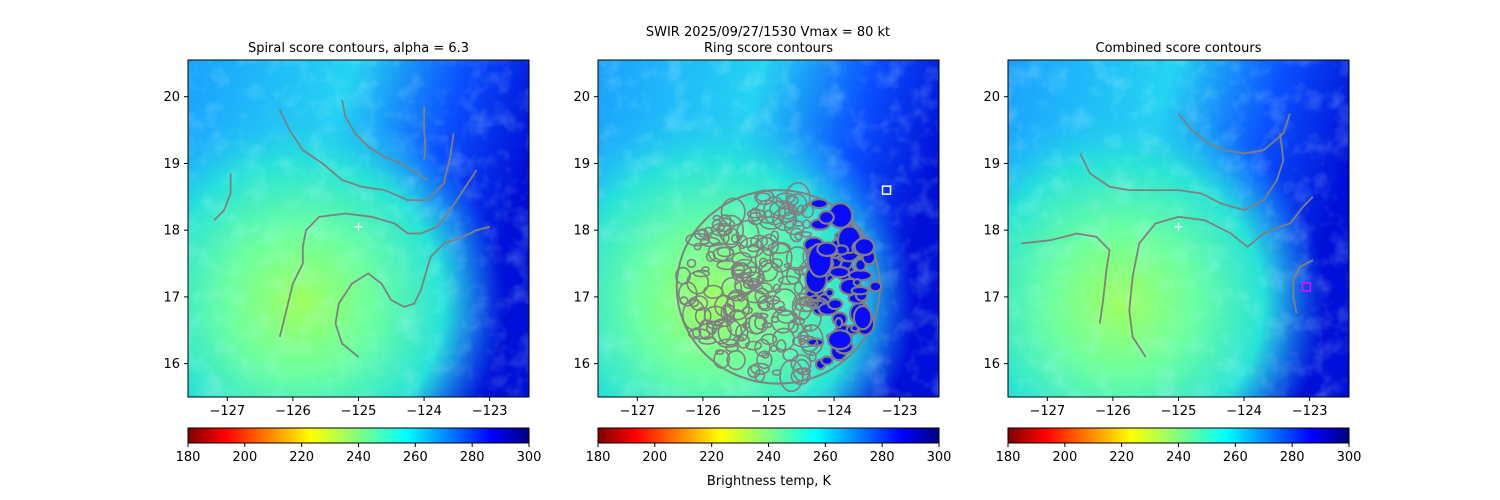 This screenshot has width=1500, height=500. What do you see at coordinates (769, 481) in the screenshot?
I see `colorbar-label: Brightness temp, K` at bounding box center [769, 481].